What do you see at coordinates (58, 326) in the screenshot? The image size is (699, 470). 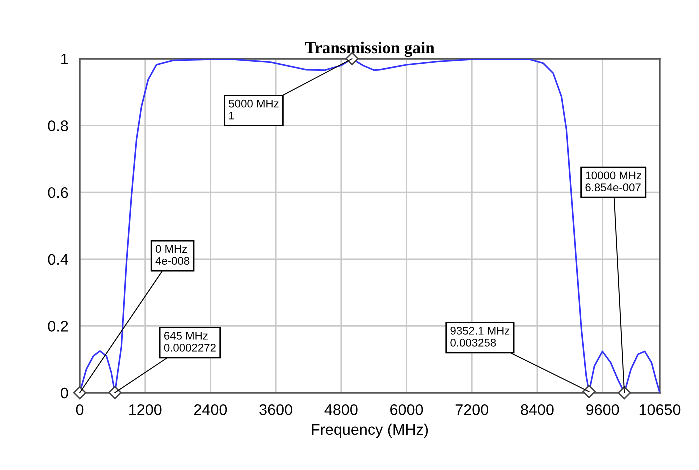 I see `y-tick-label: 0.2` at bounding box center [58, 326].